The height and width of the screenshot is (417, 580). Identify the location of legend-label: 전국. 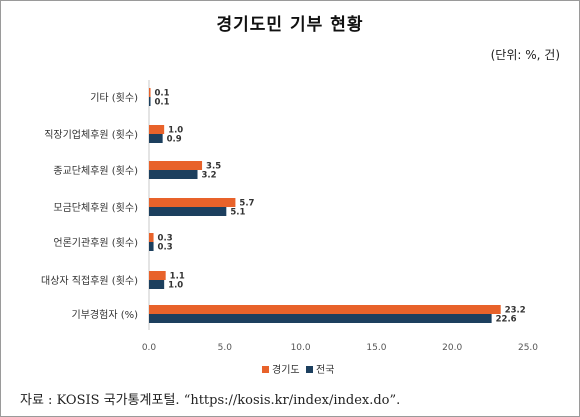
(325, 370).